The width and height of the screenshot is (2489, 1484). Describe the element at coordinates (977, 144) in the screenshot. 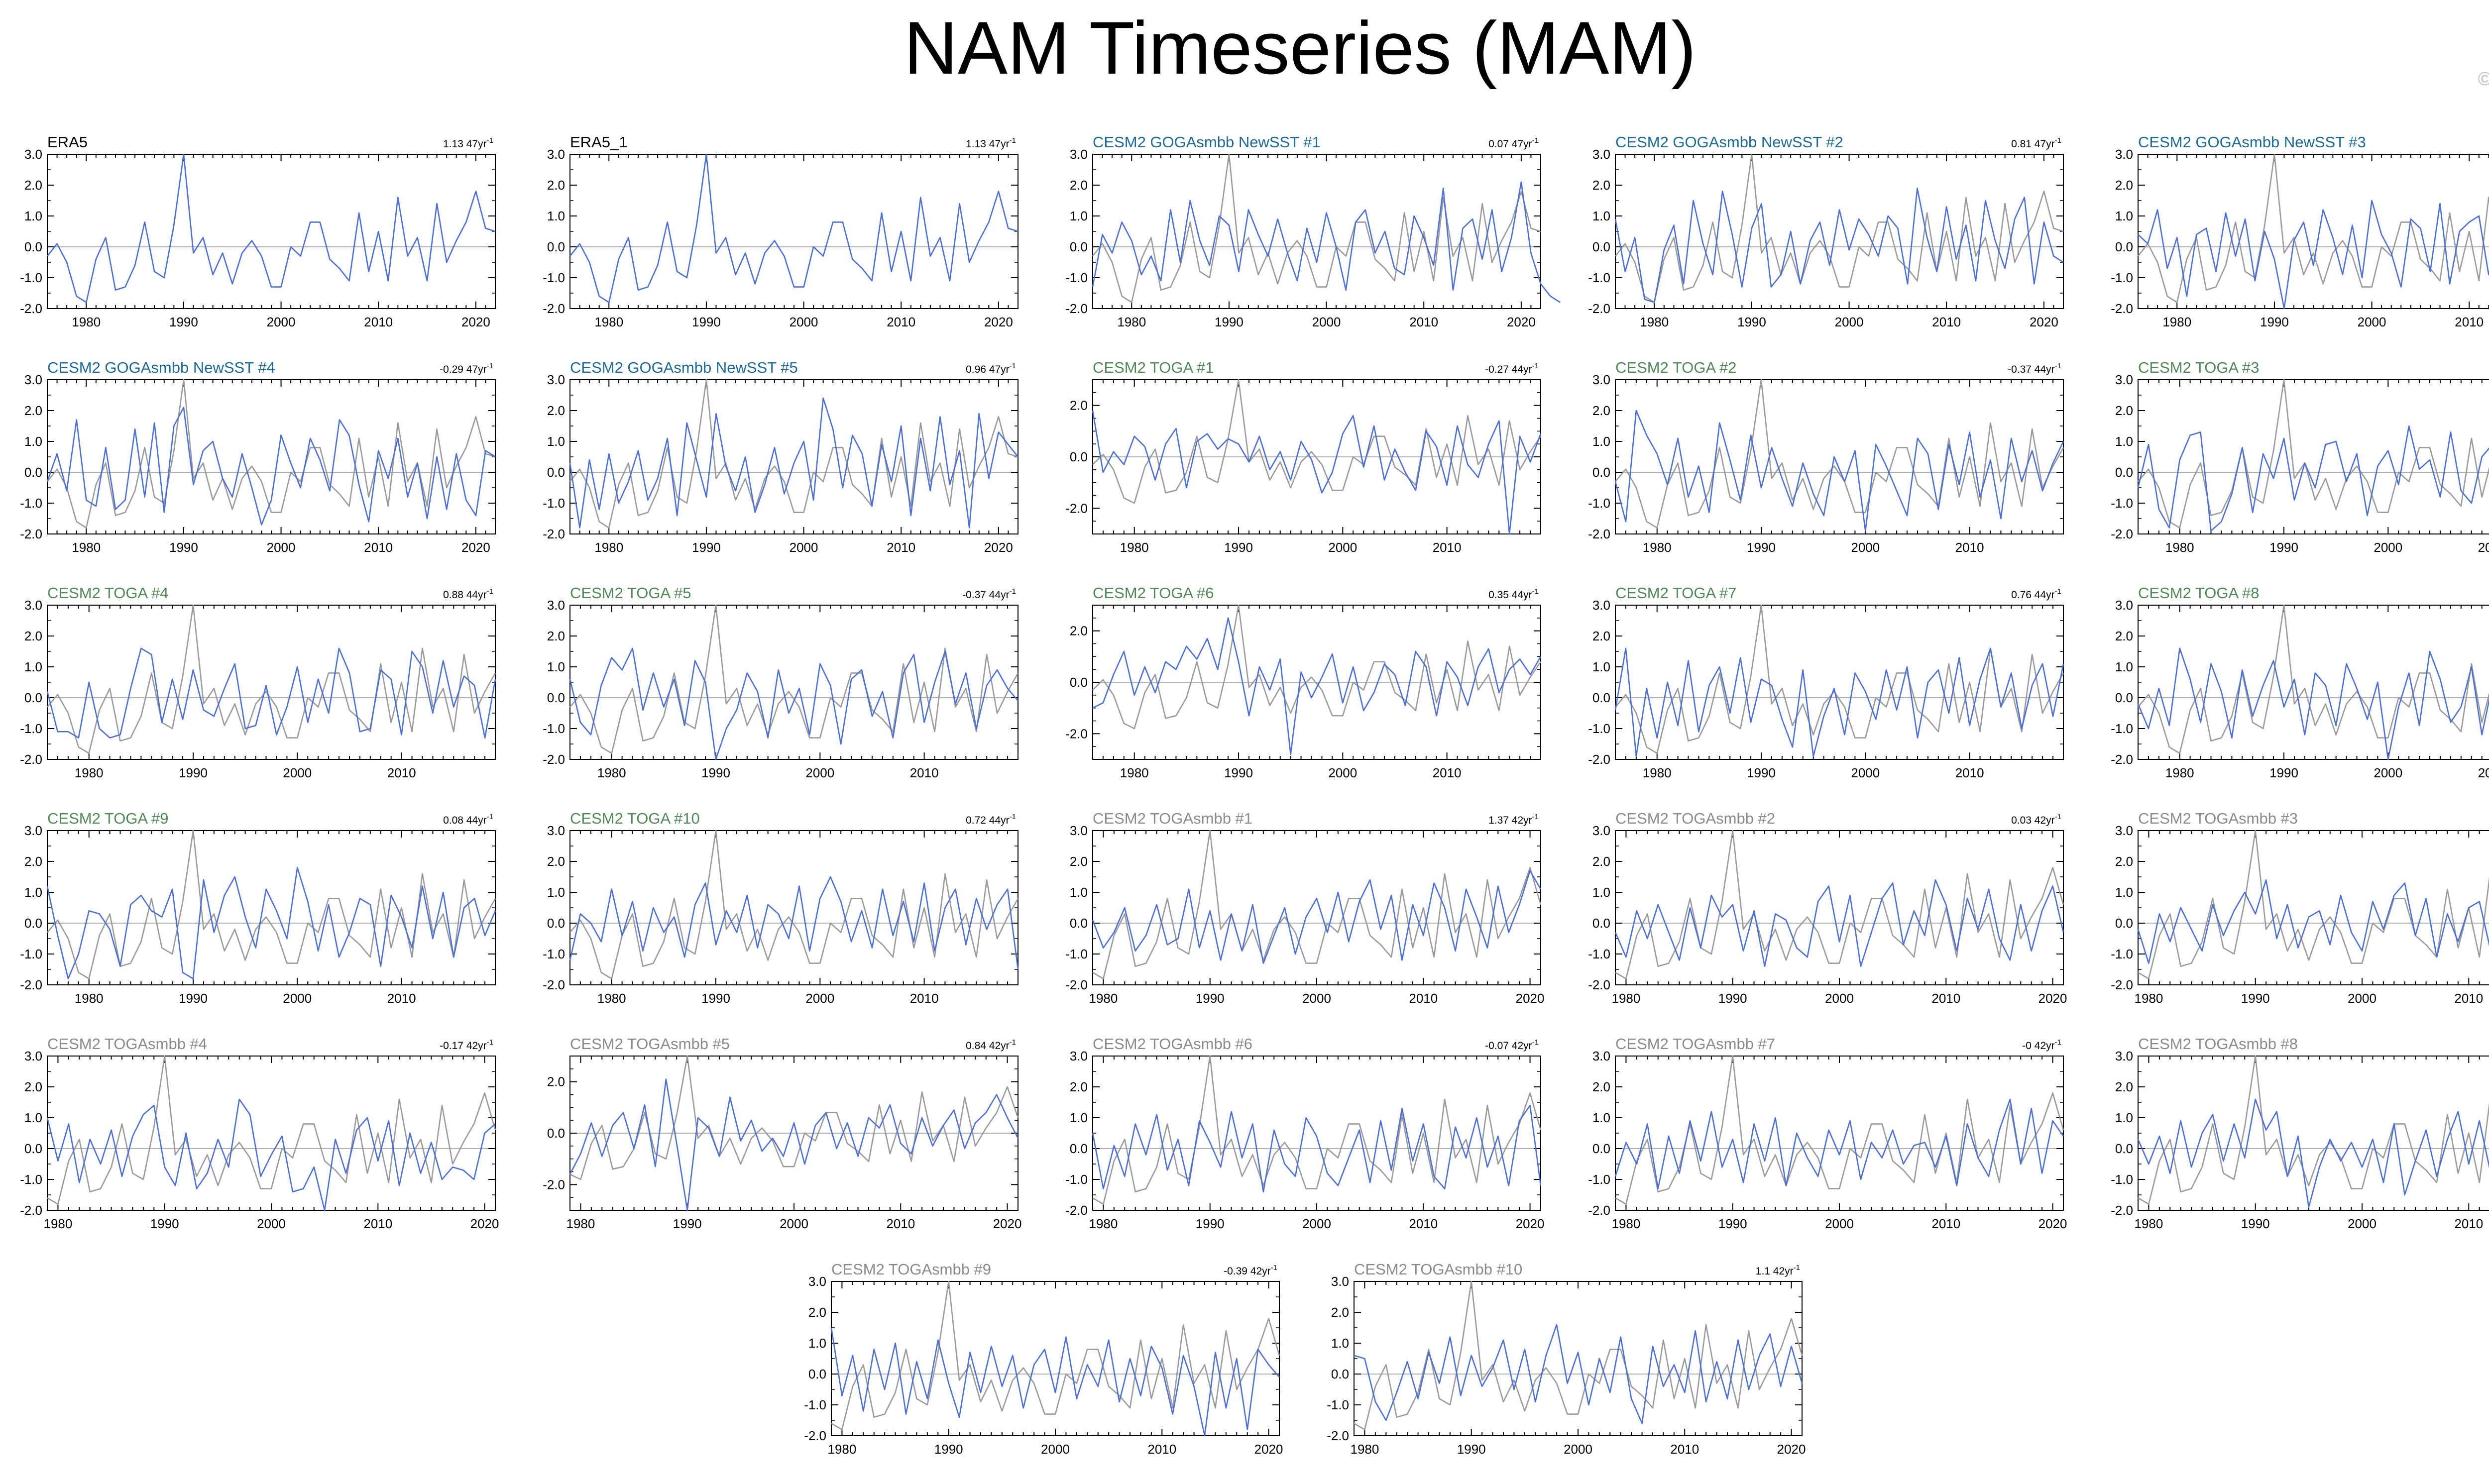

I see `trend-value: 1.13` at that location.